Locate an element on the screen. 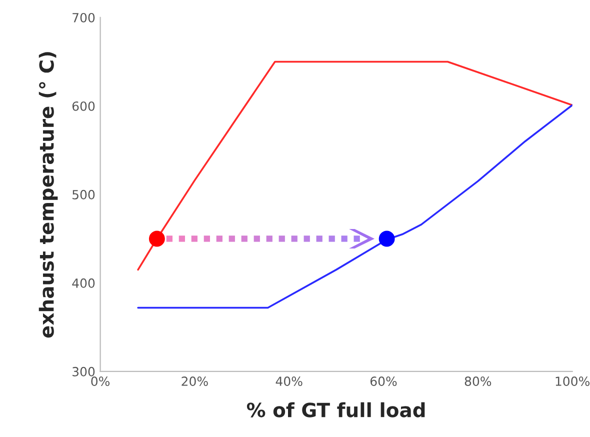 This screenshot has height=437, width=590. x-tick-label: 100% is located at coordinates (573, 381).